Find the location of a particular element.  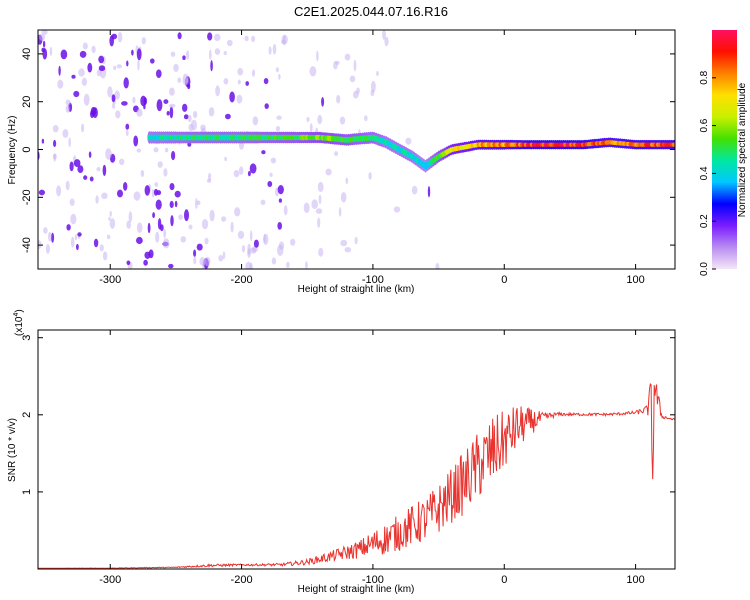

snr-x-tick-label: -100 is located at coordinates (373, 580).